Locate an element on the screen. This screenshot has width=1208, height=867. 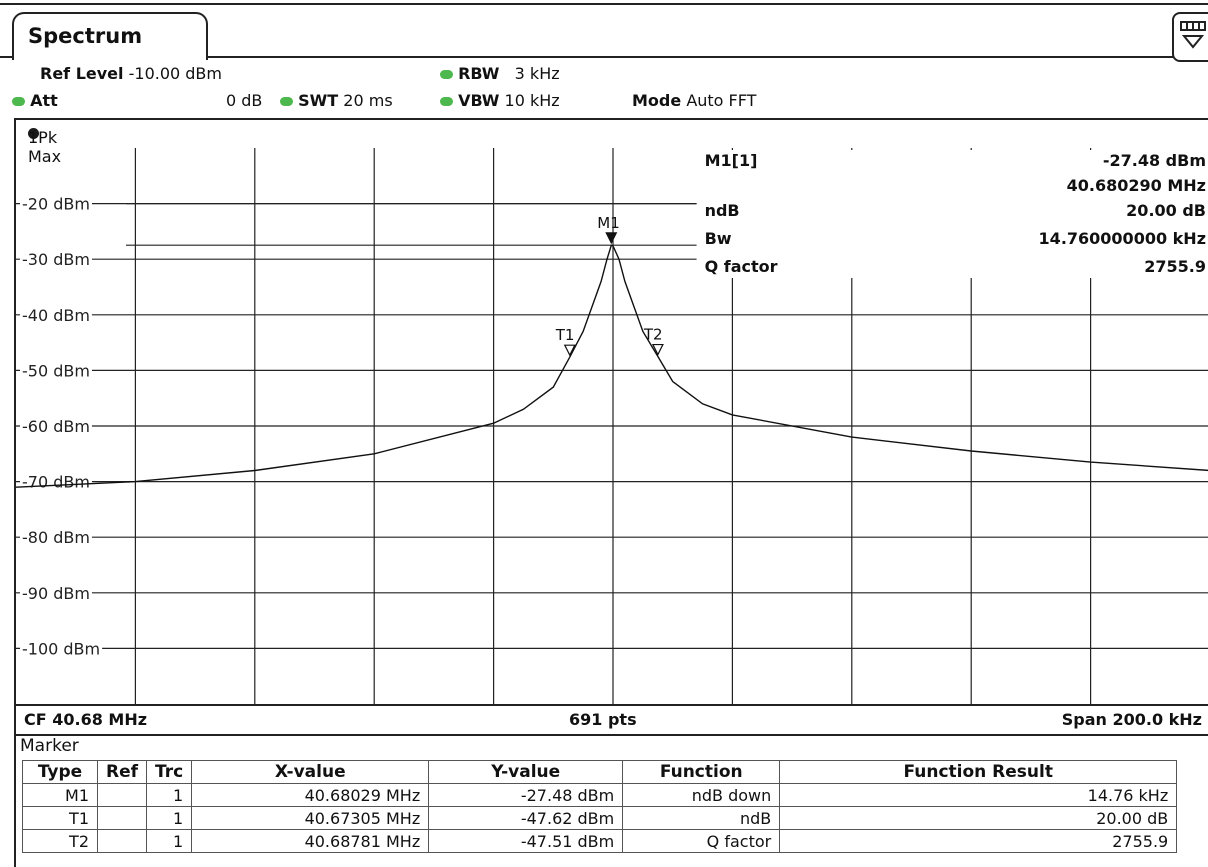
y-tick-label: -60 dBm is located at coordinates (56, 426).